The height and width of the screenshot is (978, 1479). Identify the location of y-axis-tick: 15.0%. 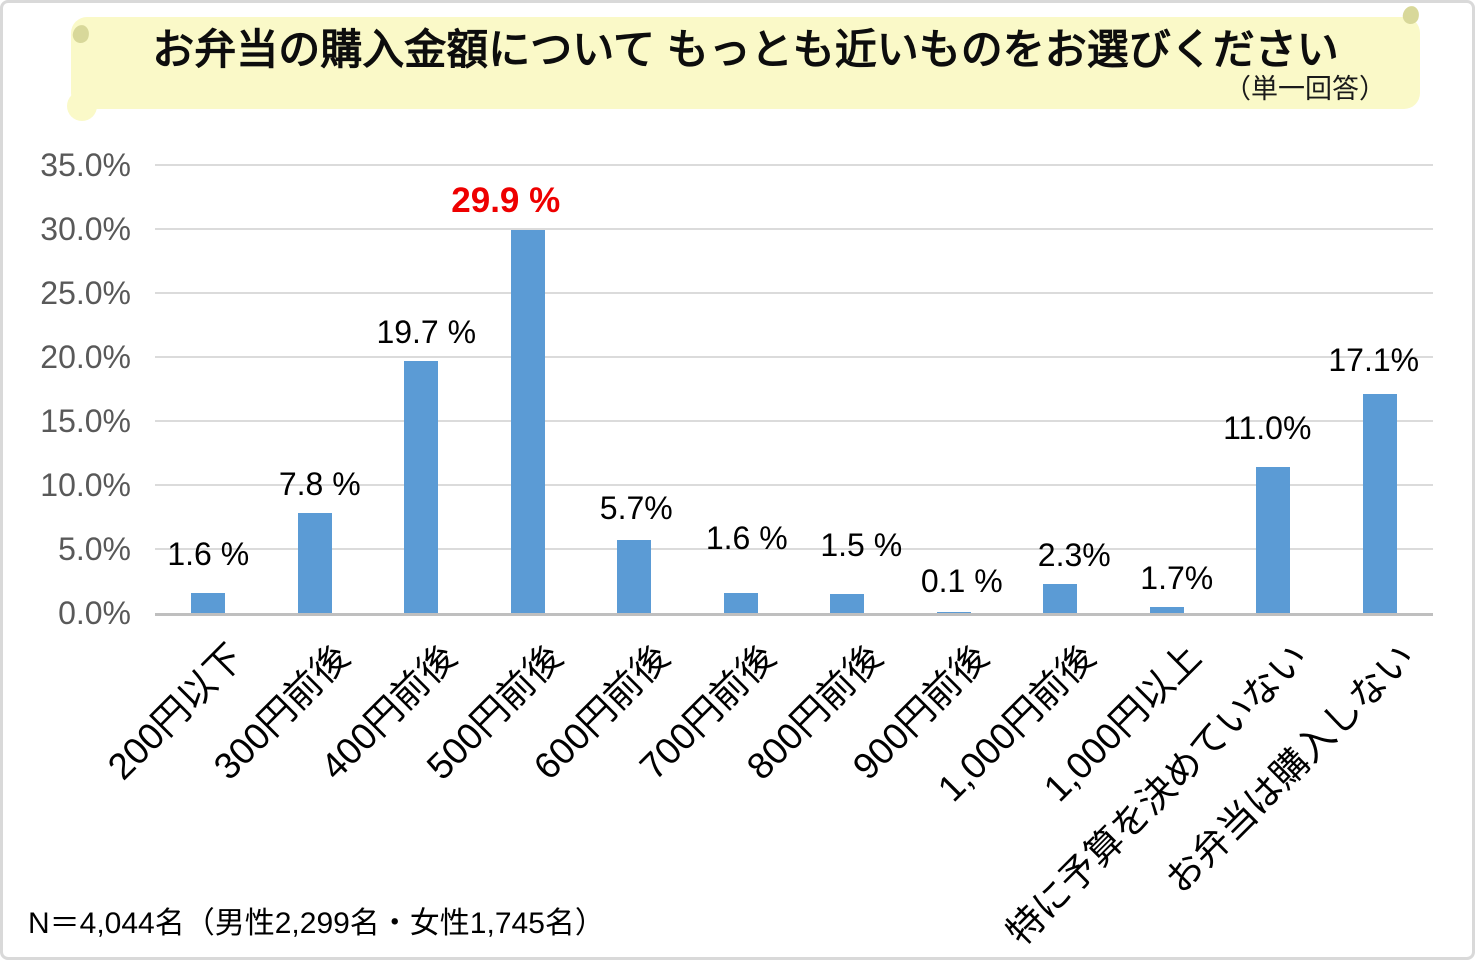
(85, 421).